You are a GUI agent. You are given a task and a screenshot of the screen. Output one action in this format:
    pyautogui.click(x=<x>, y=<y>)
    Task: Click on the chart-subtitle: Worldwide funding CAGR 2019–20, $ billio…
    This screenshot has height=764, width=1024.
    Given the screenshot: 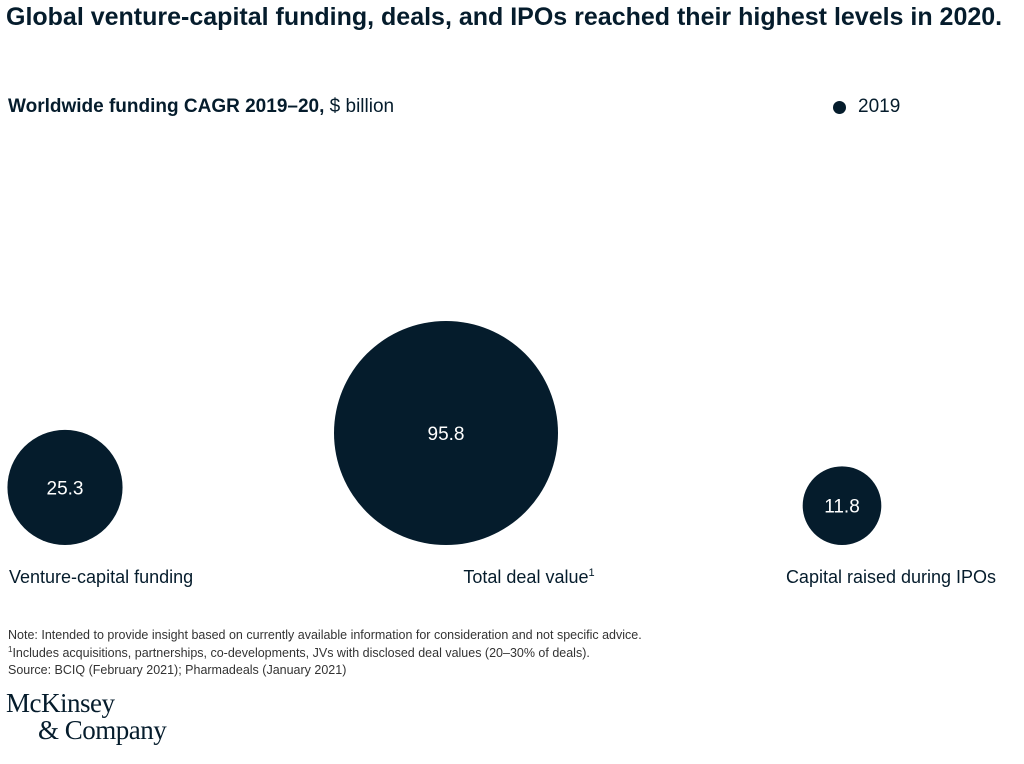 What is the action you would take?
    pyautogui.click(x=201, y=107)
    